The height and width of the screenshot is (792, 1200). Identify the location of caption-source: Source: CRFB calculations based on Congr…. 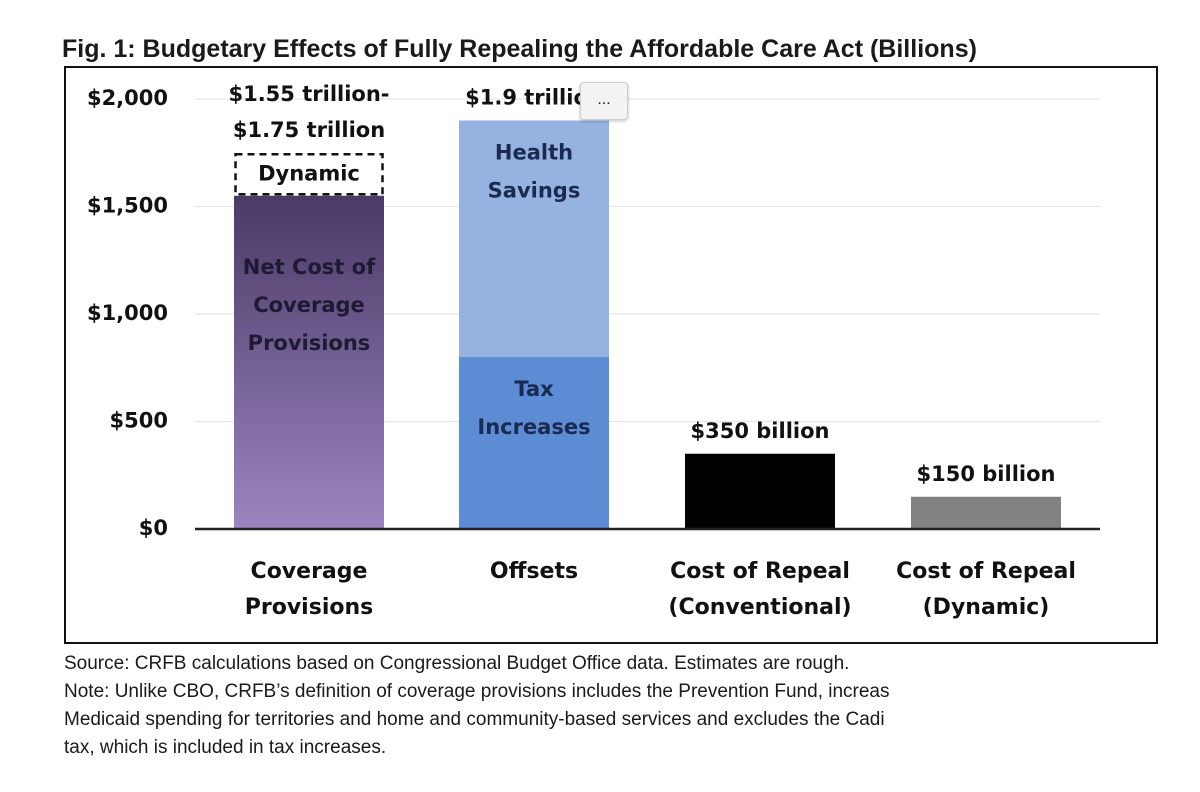
(457, 663).